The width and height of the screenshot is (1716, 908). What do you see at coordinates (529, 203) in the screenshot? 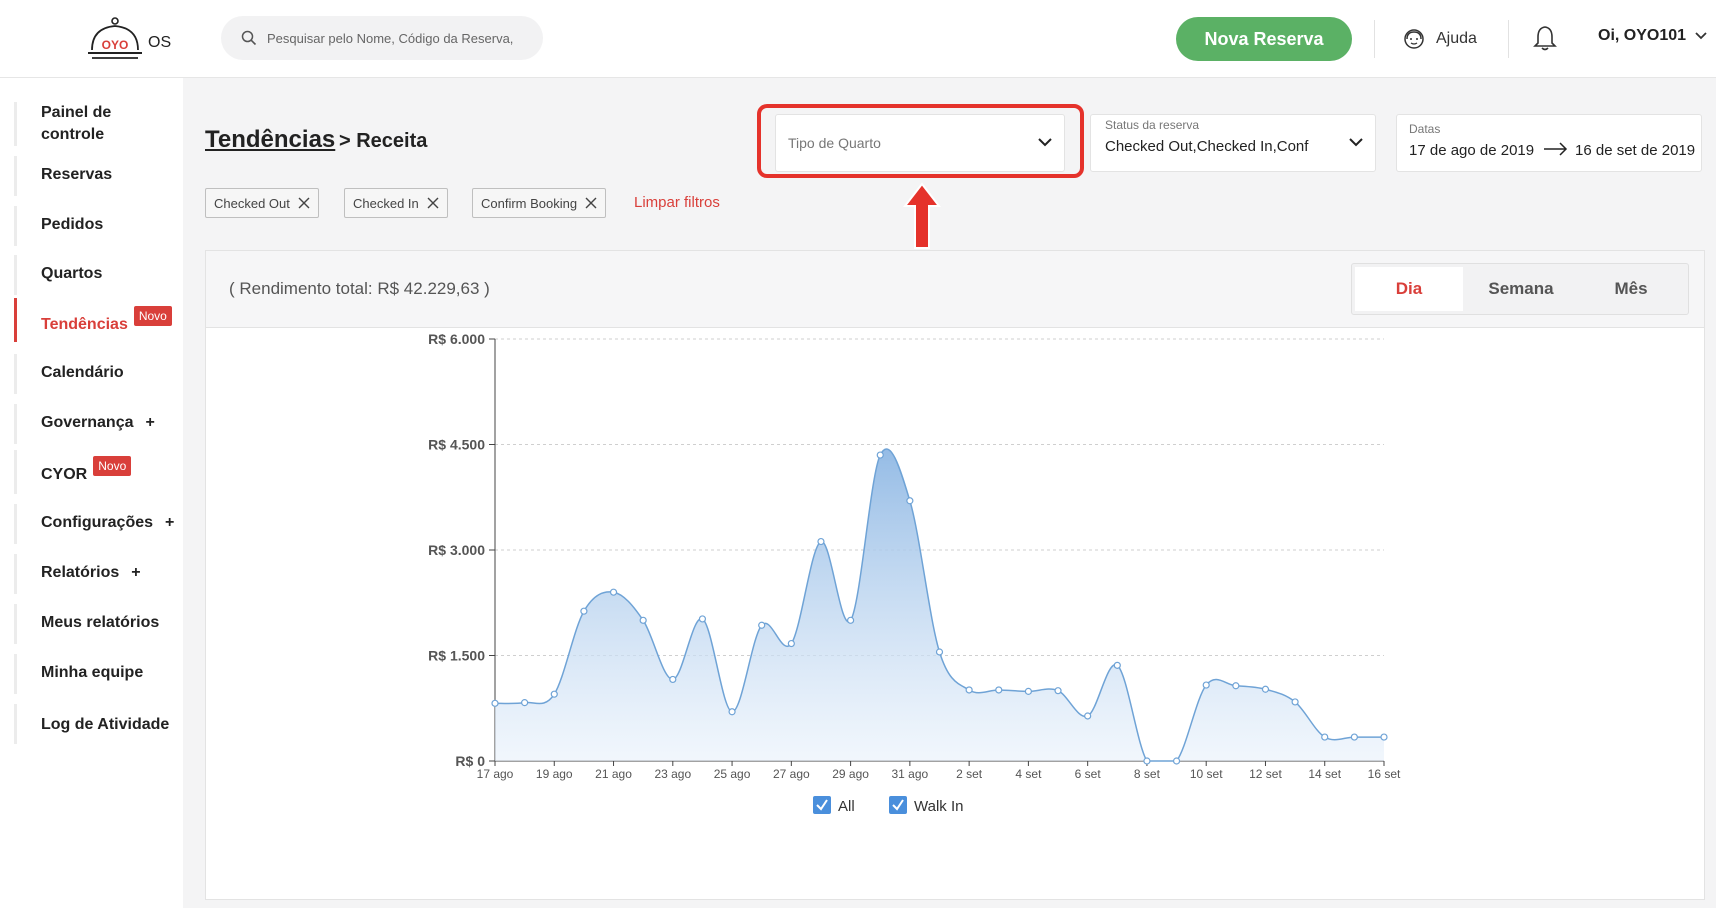
I see `chip-label: Confirm Booking` at bounding box center [529, 203].